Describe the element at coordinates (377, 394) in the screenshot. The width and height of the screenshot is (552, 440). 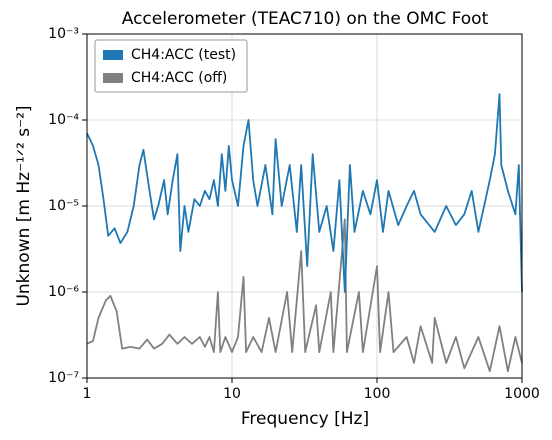
I see `x-tick-label: 100` at that location.